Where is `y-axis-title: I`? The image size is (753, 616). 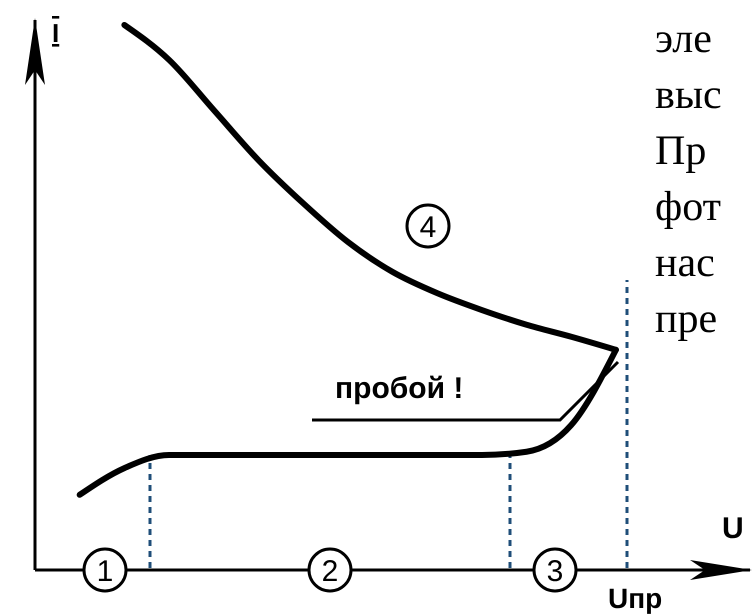 y-axis-title: I is located at coordinates (56, 33).